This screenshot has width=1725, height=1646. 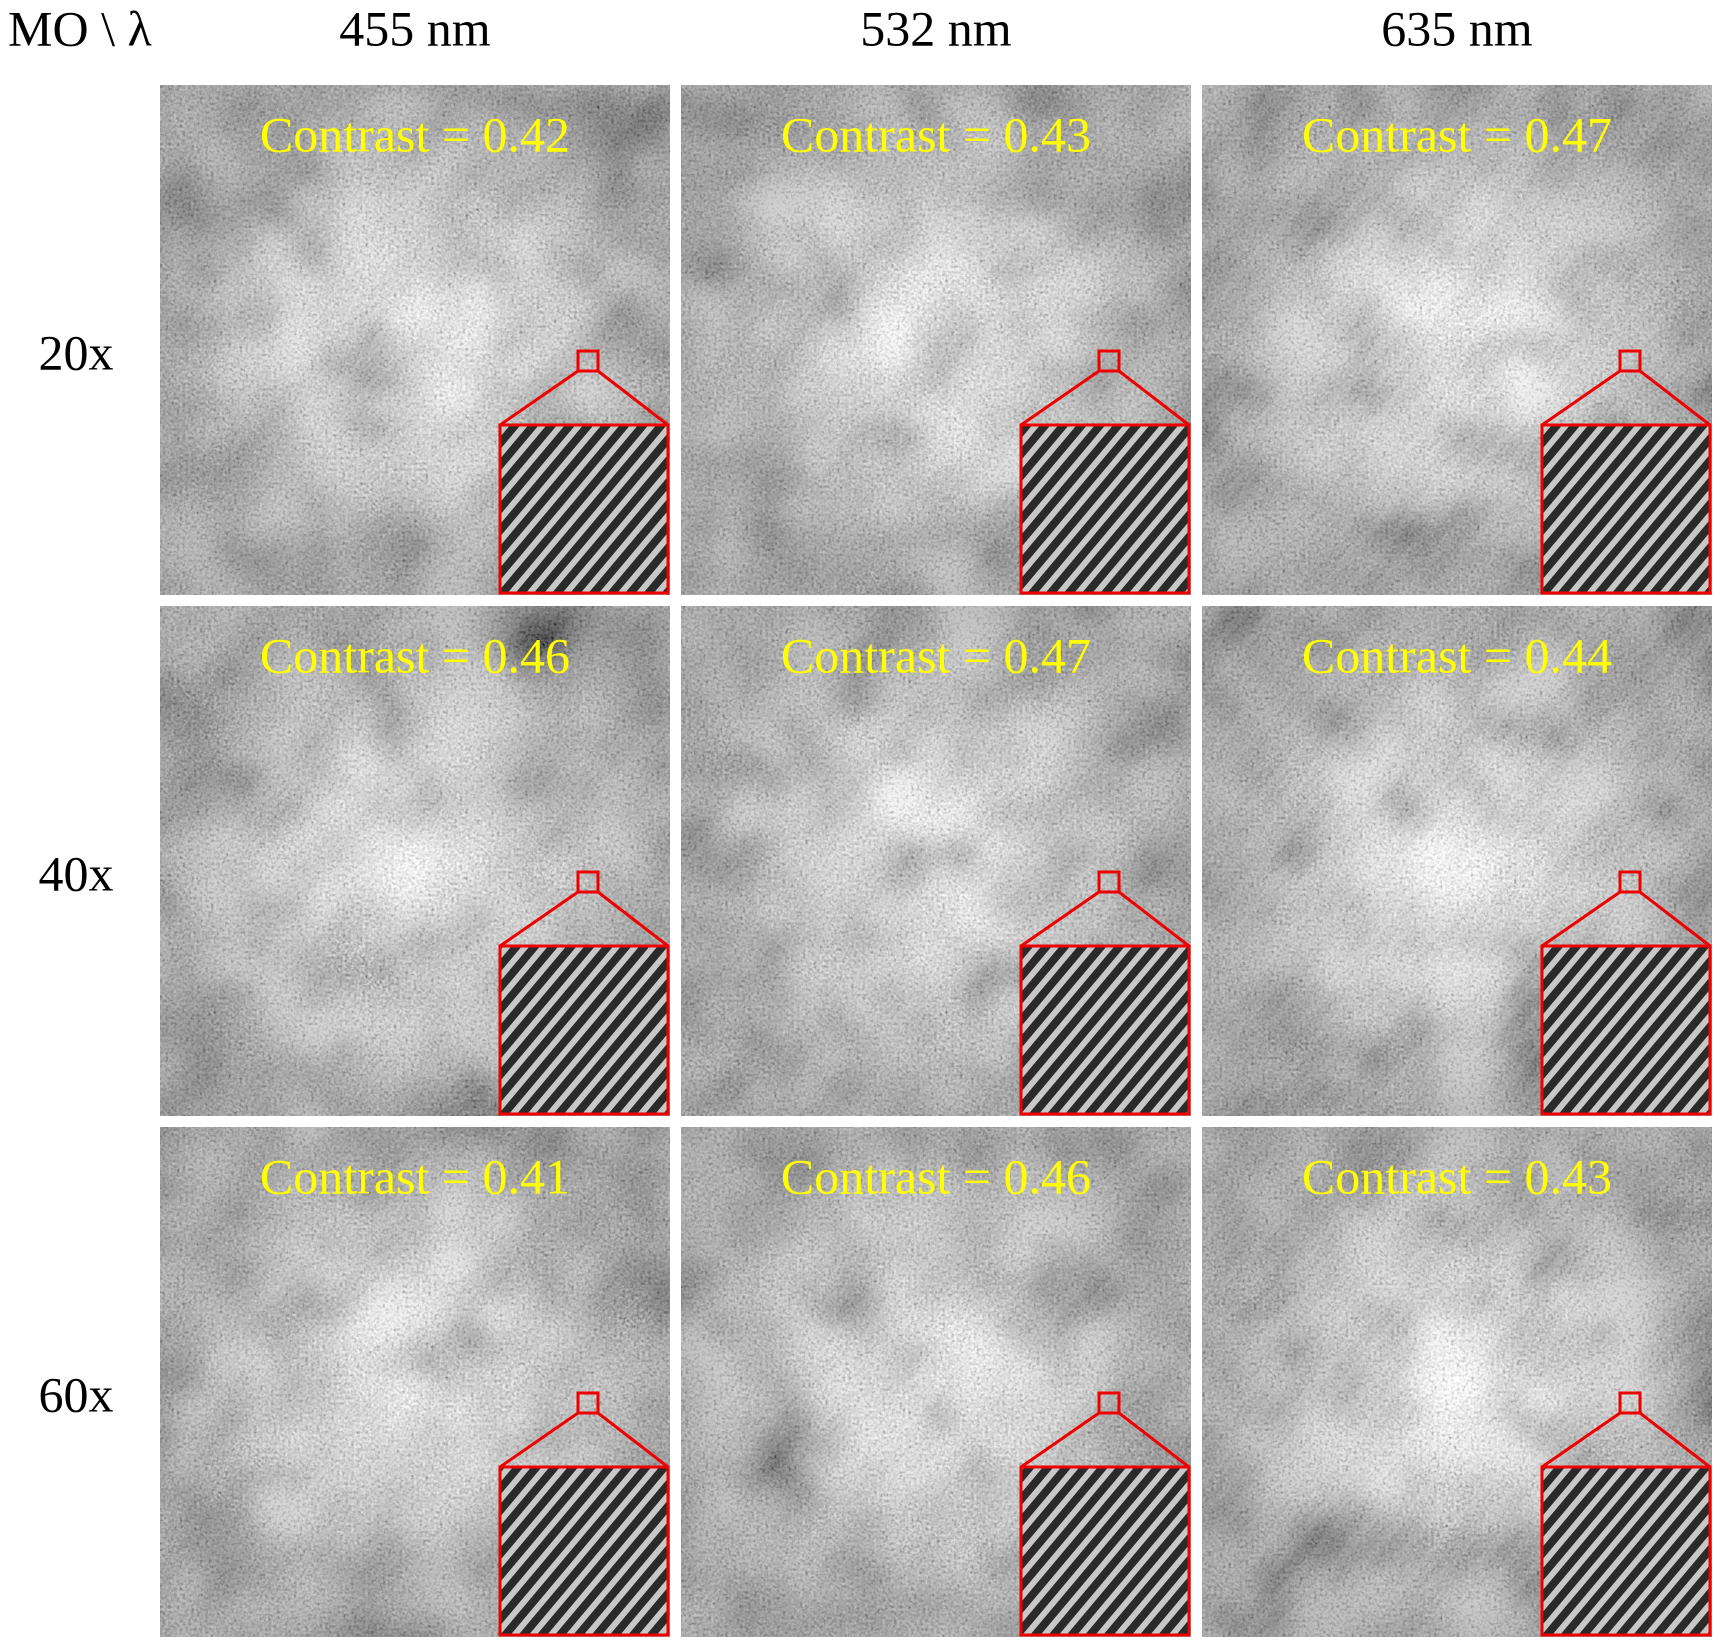 I want to click on column-header: 635 nm, so click(x=1457, y=28).